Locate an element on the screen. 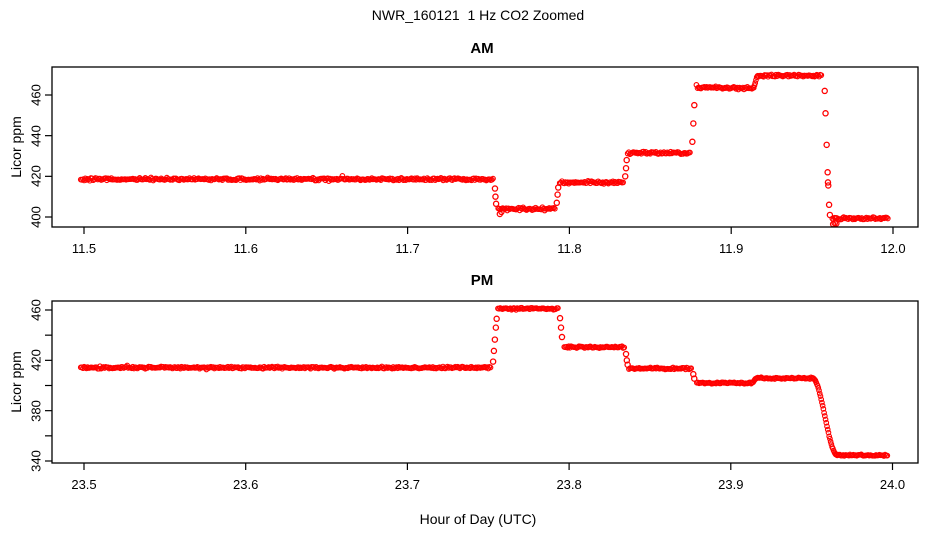 This screenshot has height=540, width=936. x-tick-label: 23.6 is located at coordinates (246, 484).